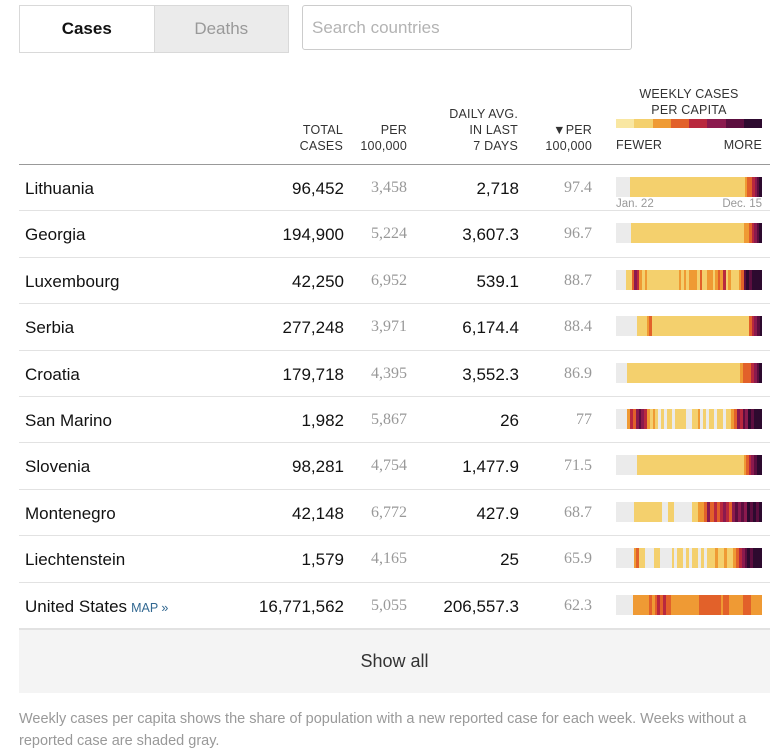  What do you see at coordinates (293, 138) in the screenshot?
I see `header-total-cases: TOTAL CASES` at bounding box center [293, 138].